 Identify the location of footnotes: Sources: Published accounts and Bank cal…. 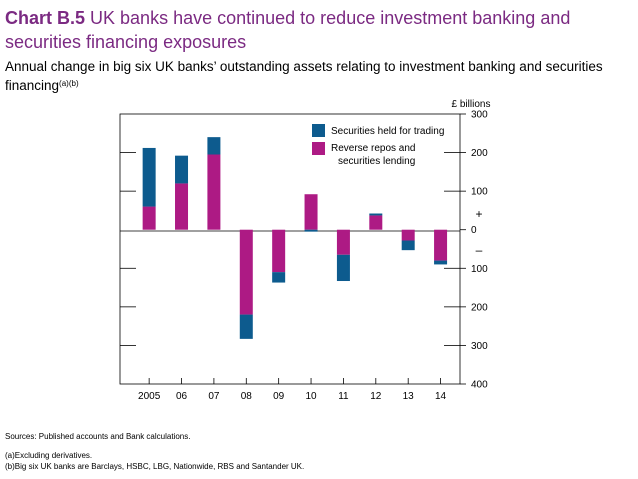
(154, 451).